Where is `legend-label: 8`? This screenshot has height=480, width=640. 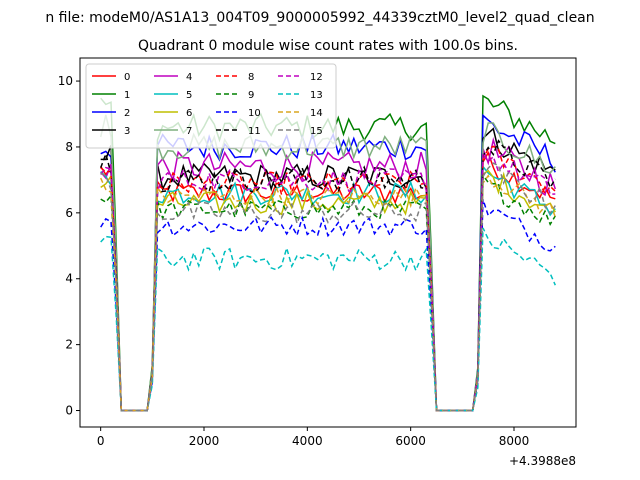
legend-label: 8 is located at coordinates (251, 77).